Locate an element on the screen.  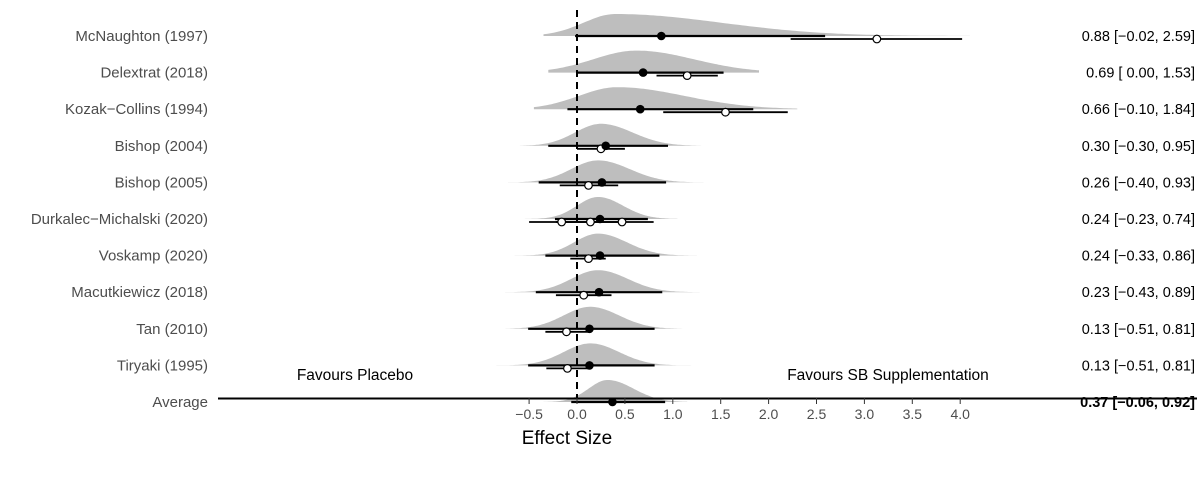
estimate-label: 0.66 [−0.10, 1.84] is located at coordinates (1138, 110).